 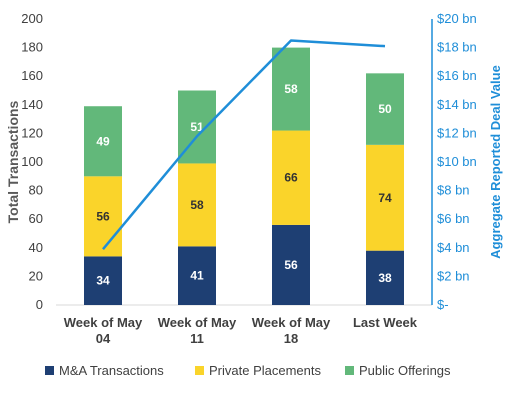 What do you see at coordinates (39, 304) in the screenshot?
I see `y-tick-label: 0` at bounding box center [39, 304].